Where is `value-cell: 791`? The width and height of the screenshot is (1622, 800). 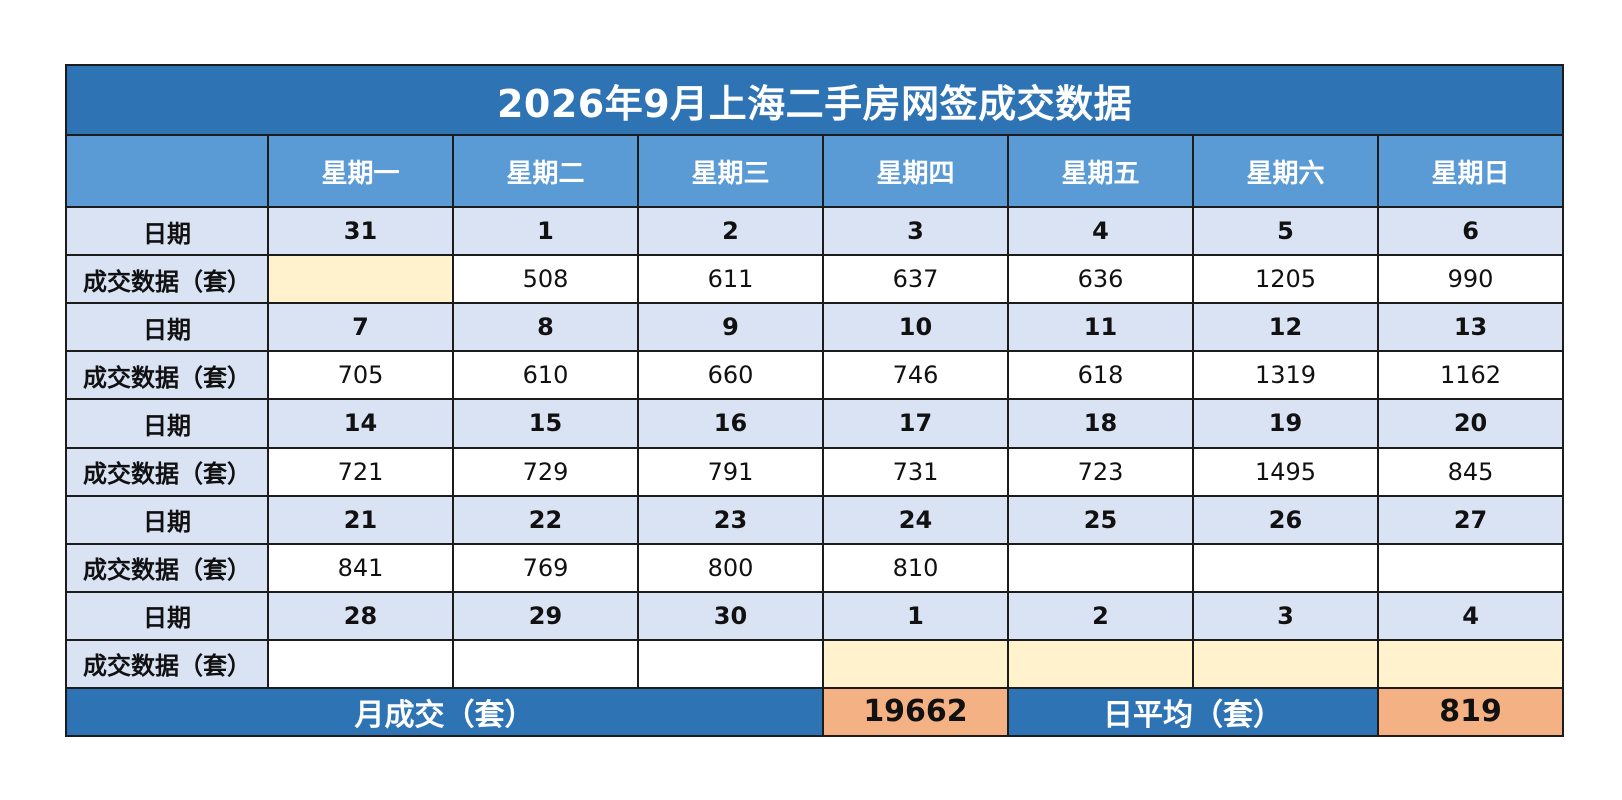 value-cell: 791 is located at coordinates (730, 471).